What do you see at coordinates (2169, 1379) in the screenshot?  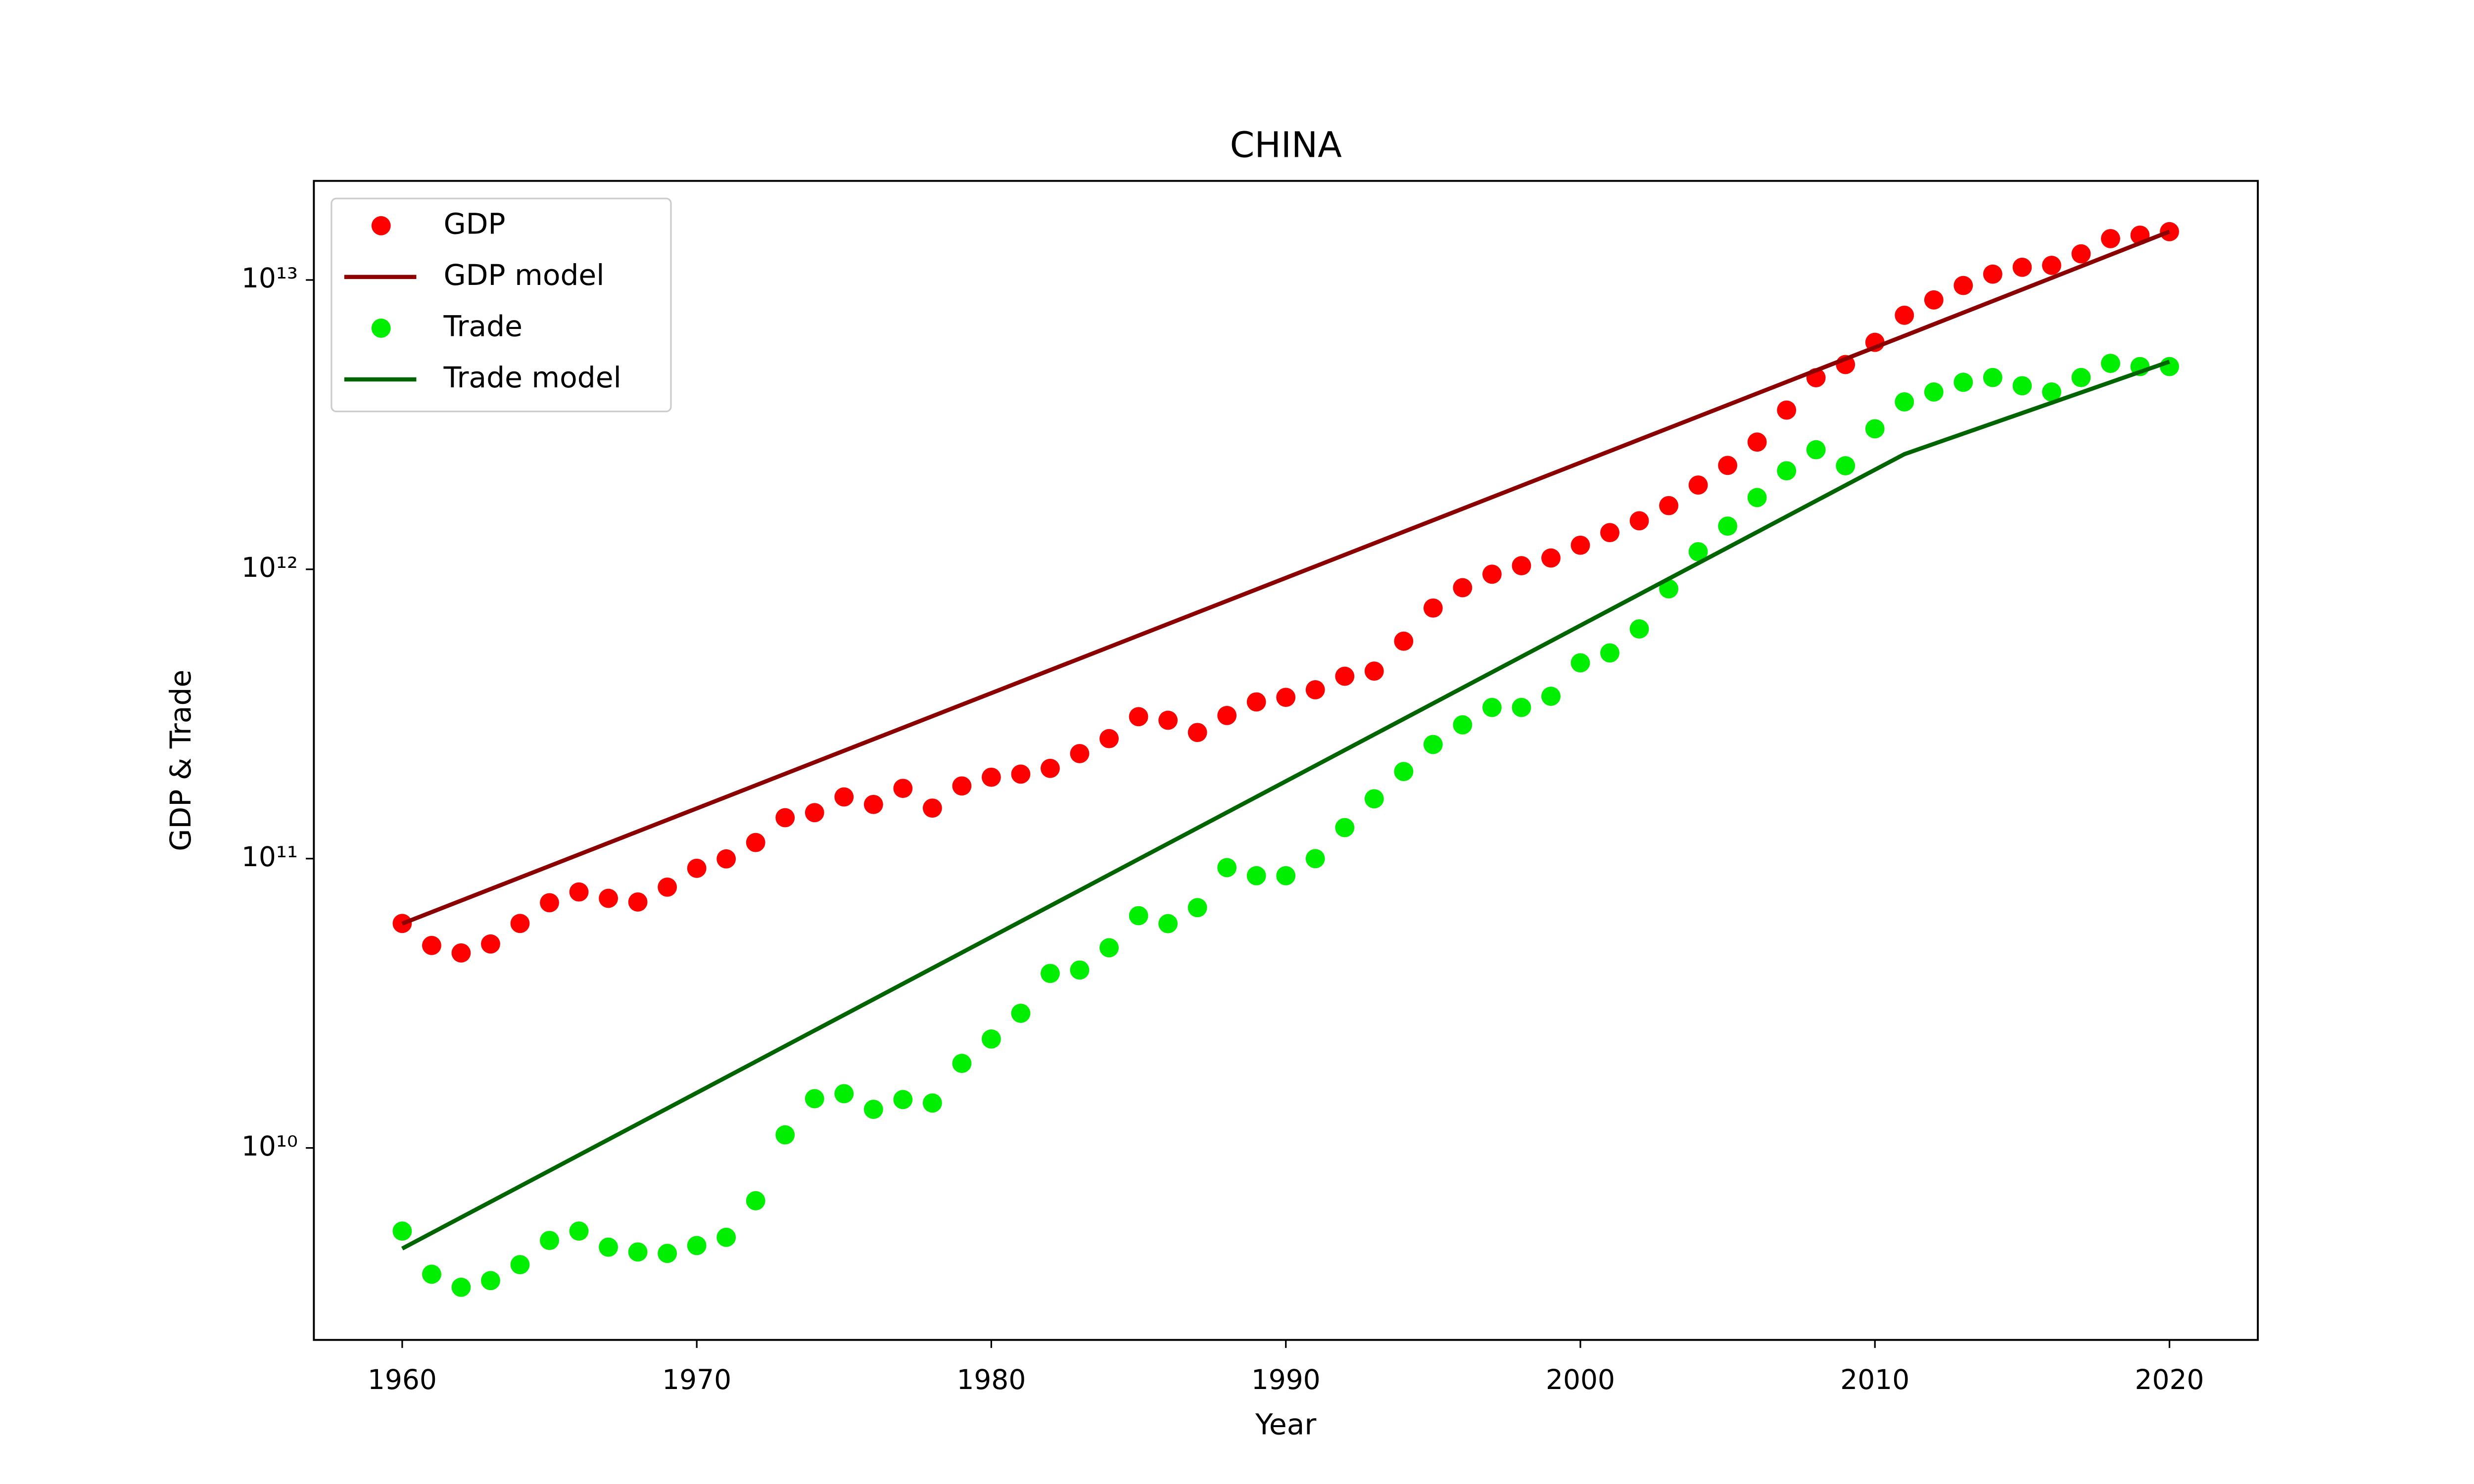 I see `x-tick-label: 2020` at bounding box center [2169, 1379].